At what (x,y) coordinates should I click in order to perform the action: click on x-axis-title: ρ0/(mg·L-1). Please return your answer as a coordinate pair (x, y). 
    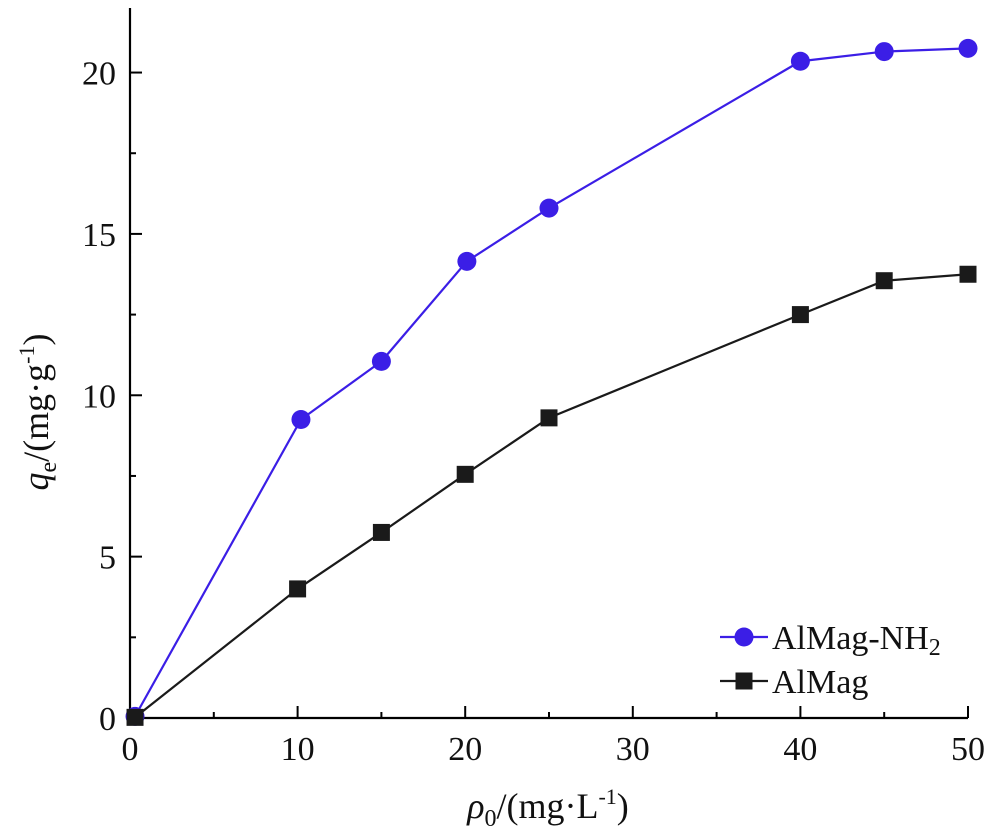
    Looking at the image, I should click on (547, 808).